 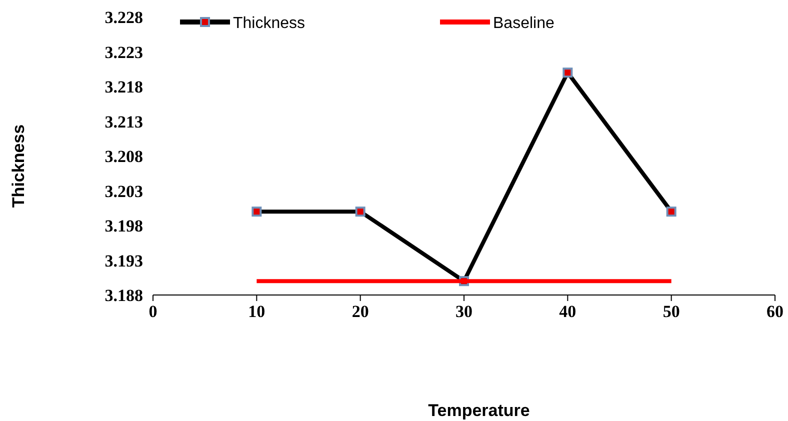 What do you see at coordinates (464, 311) in the screenshot?
I see `x-tick-label: 30` at bounding box center [464, 311].